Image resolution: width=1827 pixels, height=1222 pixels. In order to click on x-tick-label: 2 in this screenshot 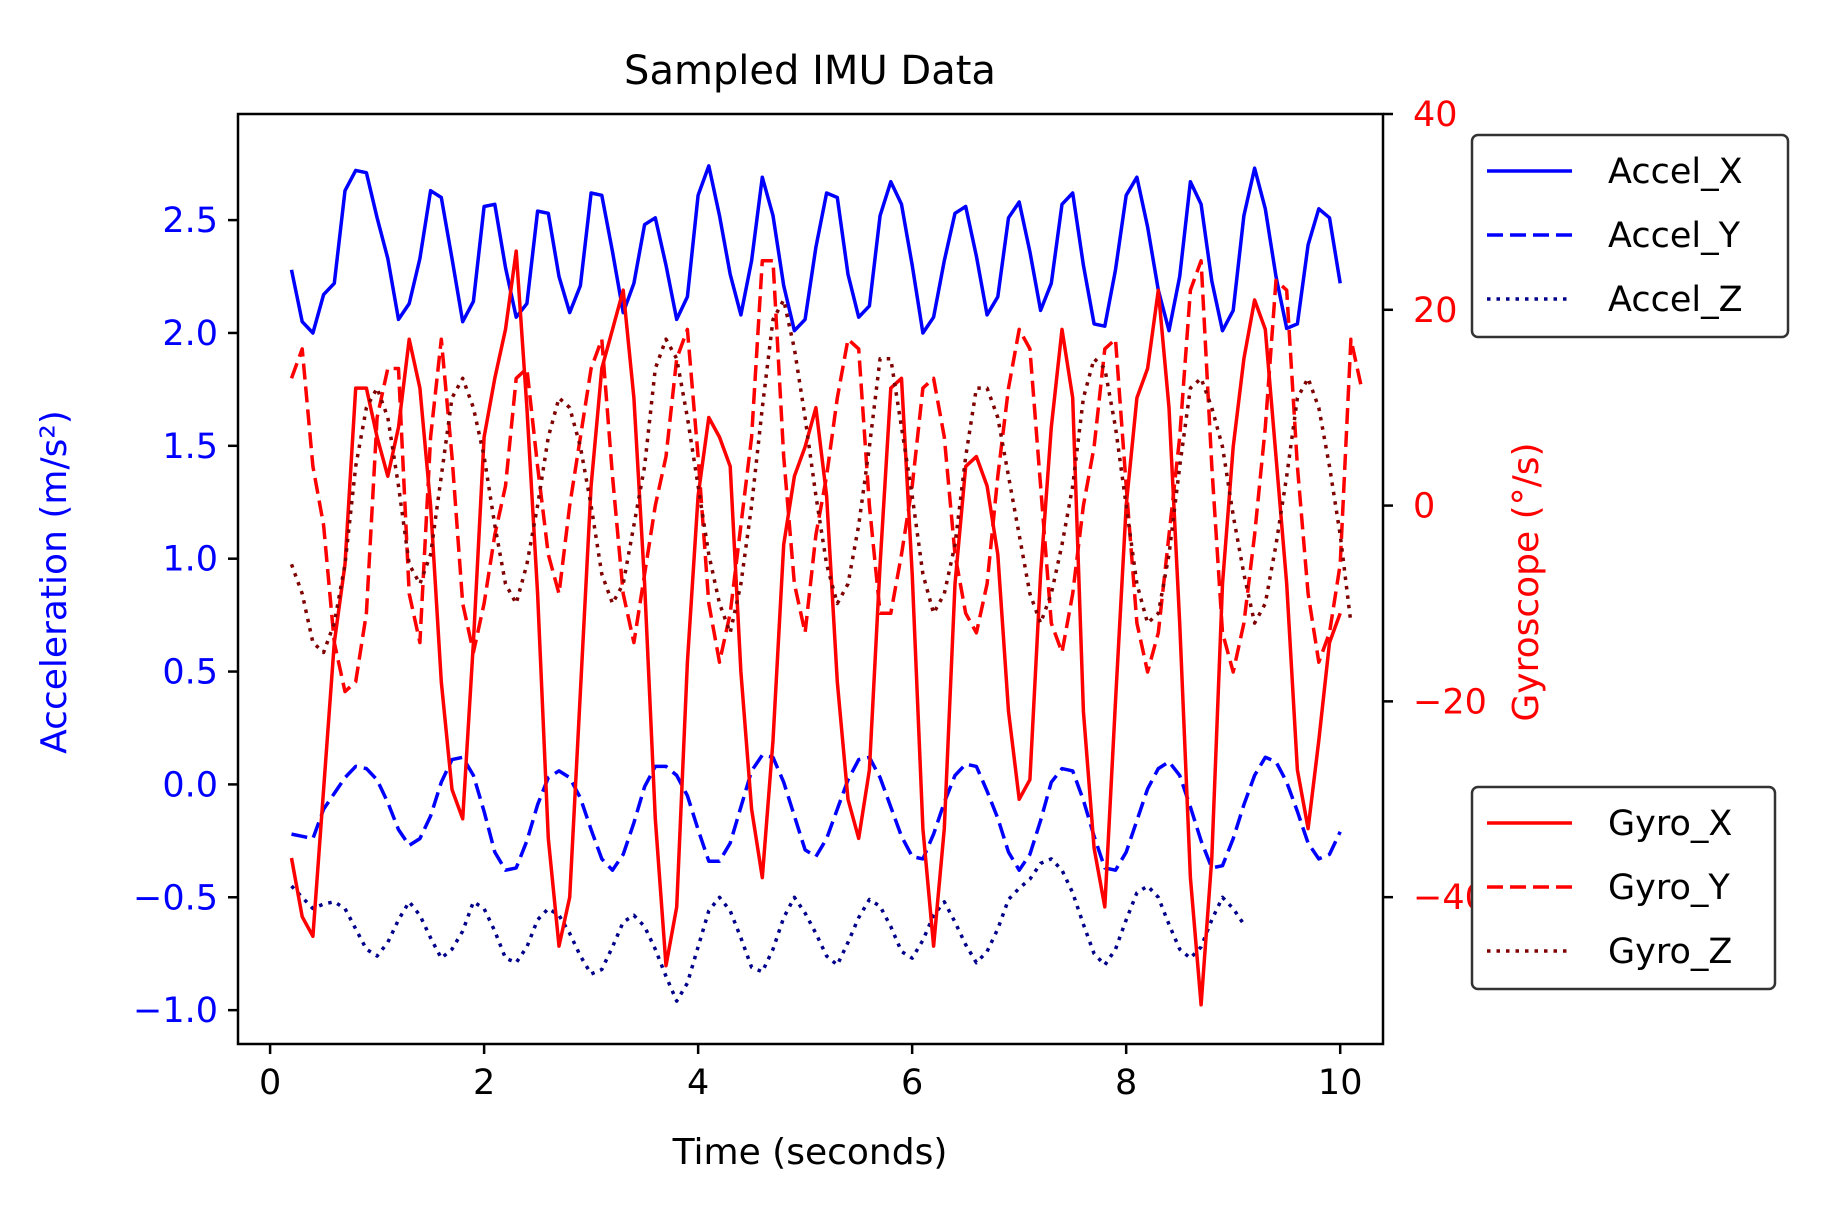, I will do `click(484, 1083)`.